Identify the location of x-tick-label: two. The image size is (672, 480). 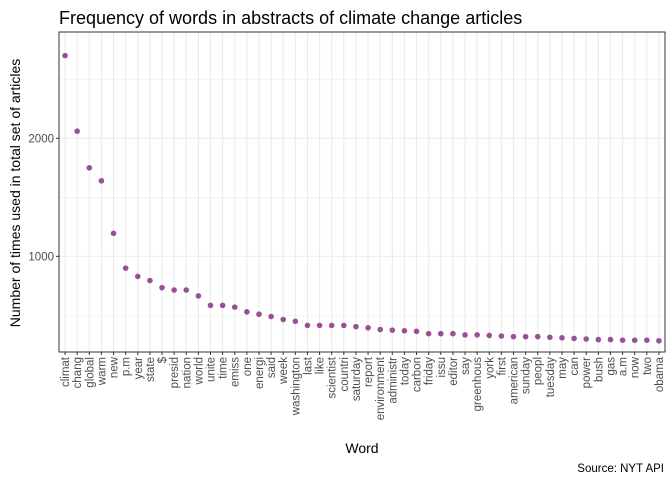
(648, 366).